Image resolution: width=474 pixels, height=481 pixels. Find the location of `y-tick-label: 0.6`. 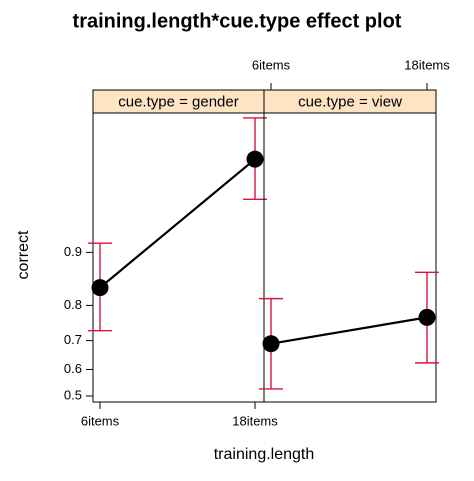

y-tick-label: 0.6 is located at coordinates (73, 368).